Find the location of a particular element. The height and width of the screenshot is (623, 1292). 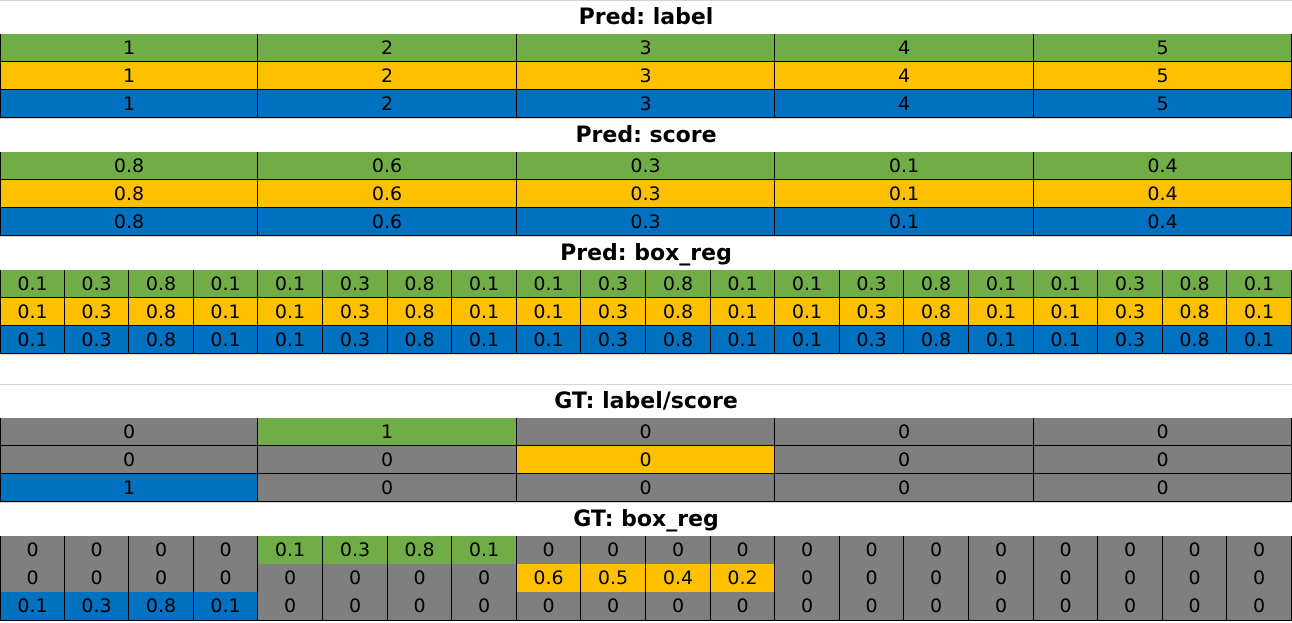

table-cell: 2 is located at coordinates (387, 48).